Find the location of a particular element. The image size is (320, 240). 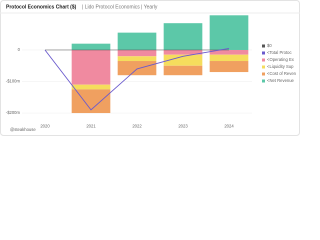

x-tick-label: 2022 is located at coordinates (137, 126).